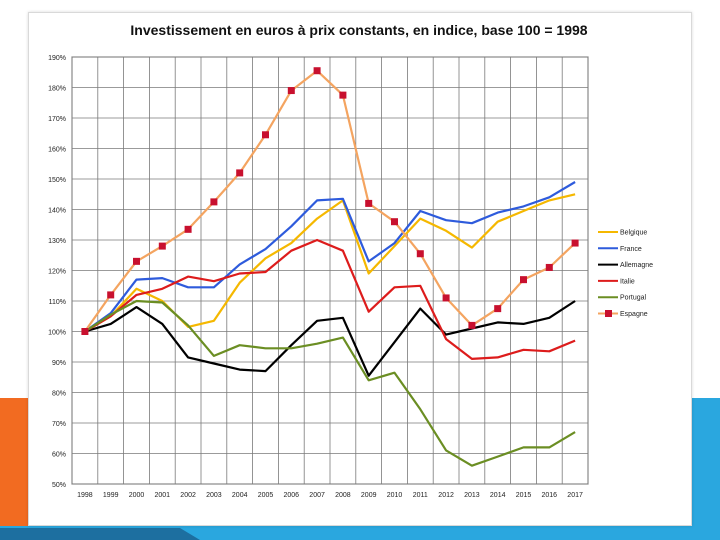  Describe the element at coordinates (292, 495) in the screenshot. I see `x-tick-label: 2006` at that location.